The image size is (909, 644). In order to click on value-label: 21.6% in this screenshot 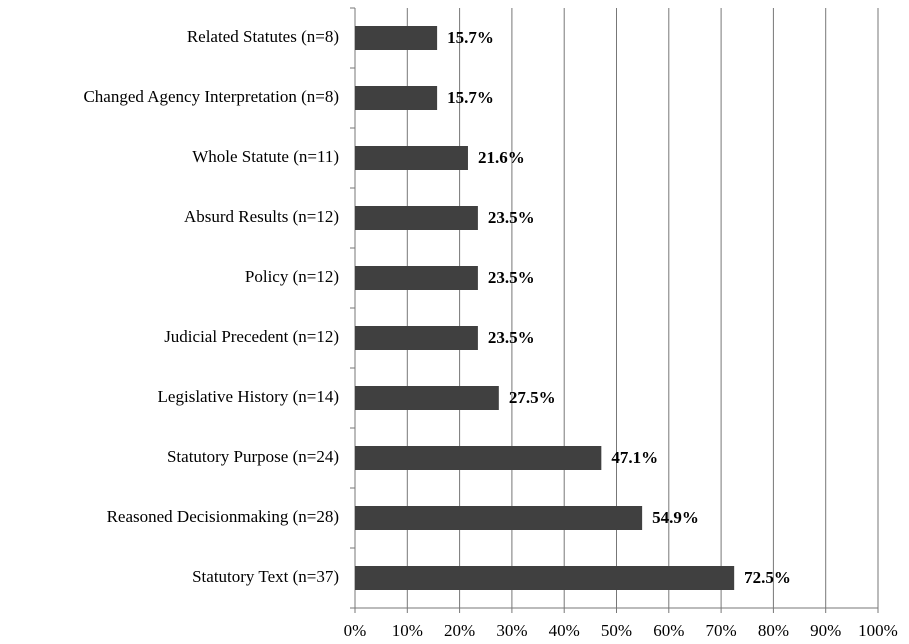, I will do `click(501, 157)`.